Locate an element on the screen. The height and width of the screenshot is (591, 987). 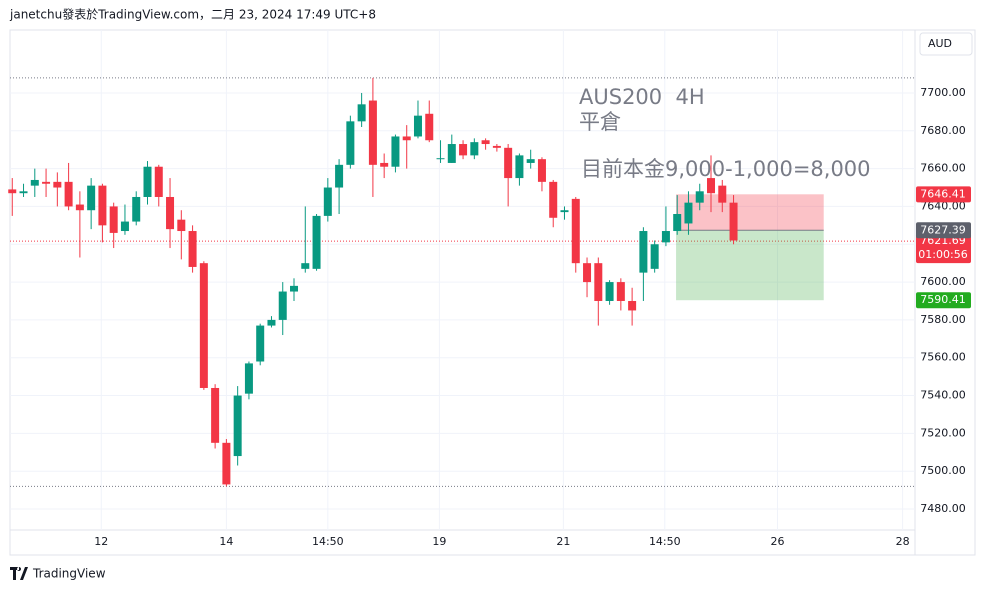
y-tick-label: 7700.00 is located at coordinates (943, 92).